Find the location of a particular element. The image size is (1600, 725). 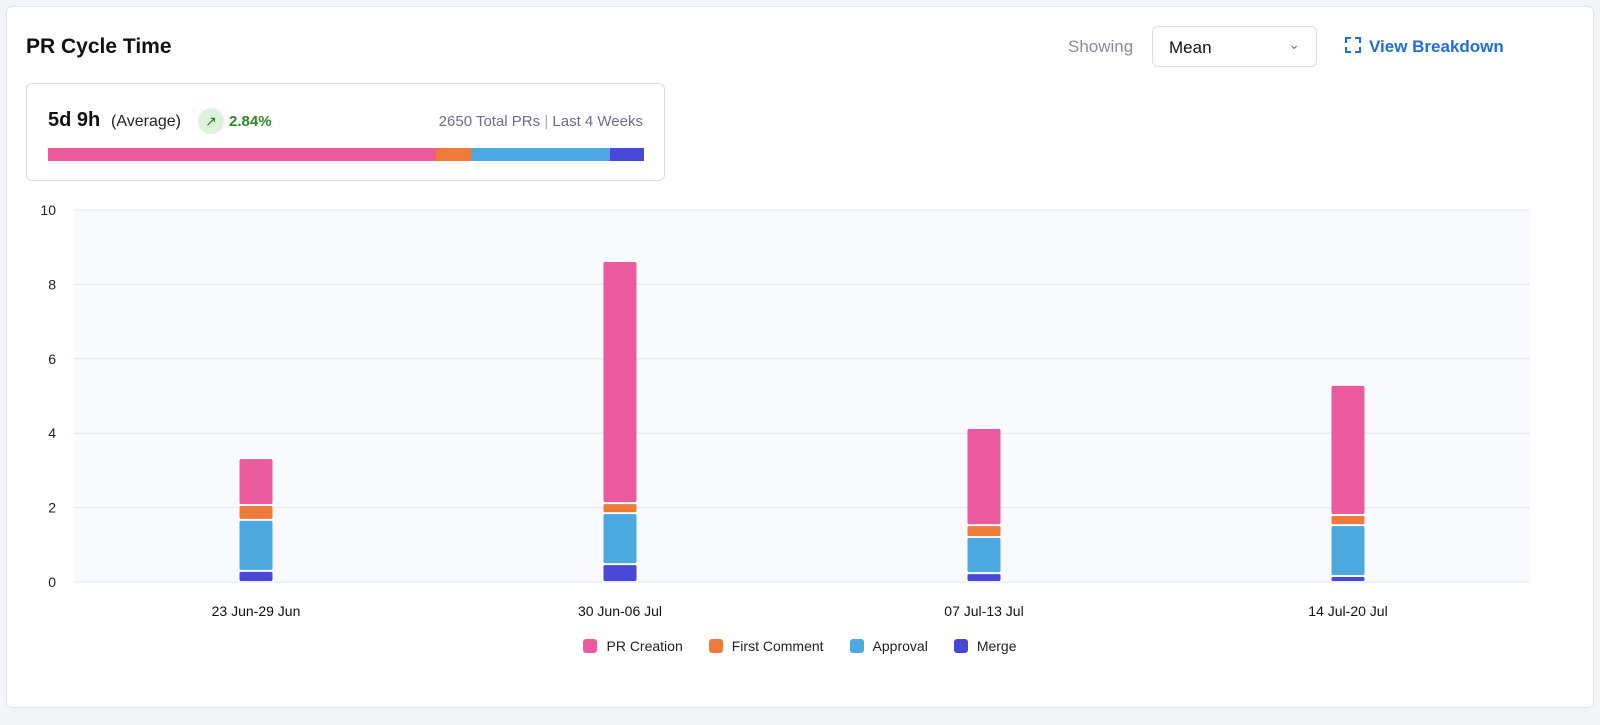

summary-meta: 2650 Total PRs | Last 4 Weeks is located at coordinates (541, 121).